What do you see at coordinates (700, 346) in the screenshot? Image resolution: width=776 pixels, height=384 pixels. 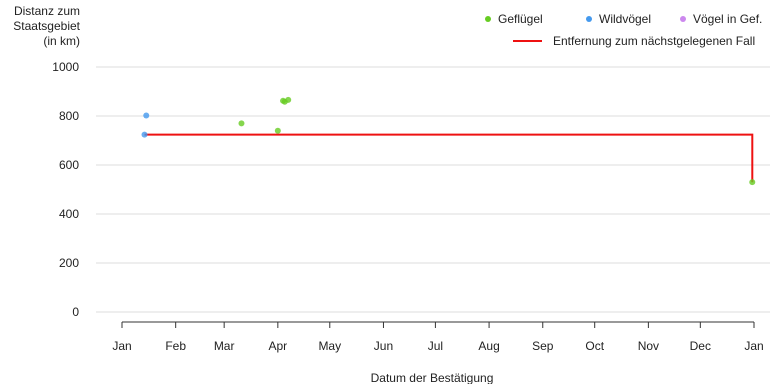 I see `x-tick-label: Dec` at bounding box center [700, 346].